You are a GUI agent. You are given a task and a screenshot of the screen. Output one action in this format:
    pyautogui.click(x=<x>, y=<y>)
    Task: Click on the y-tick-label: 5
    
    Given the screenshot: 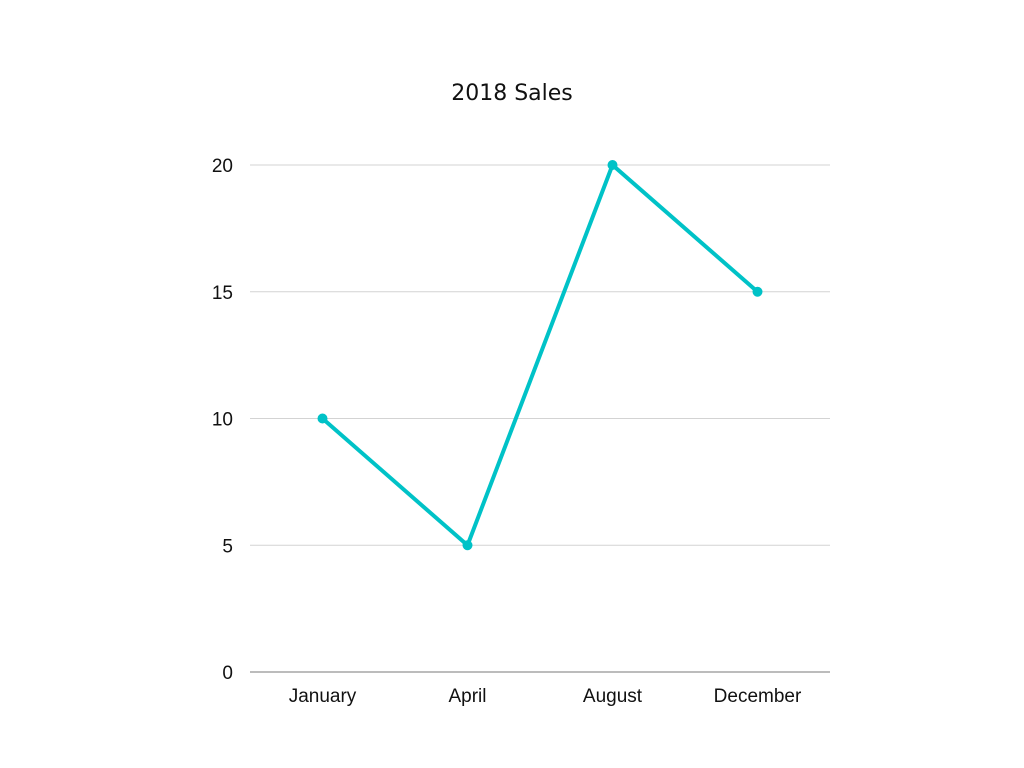 What is the action you would take?
    pyautogui.click(x=227, y=546)
    